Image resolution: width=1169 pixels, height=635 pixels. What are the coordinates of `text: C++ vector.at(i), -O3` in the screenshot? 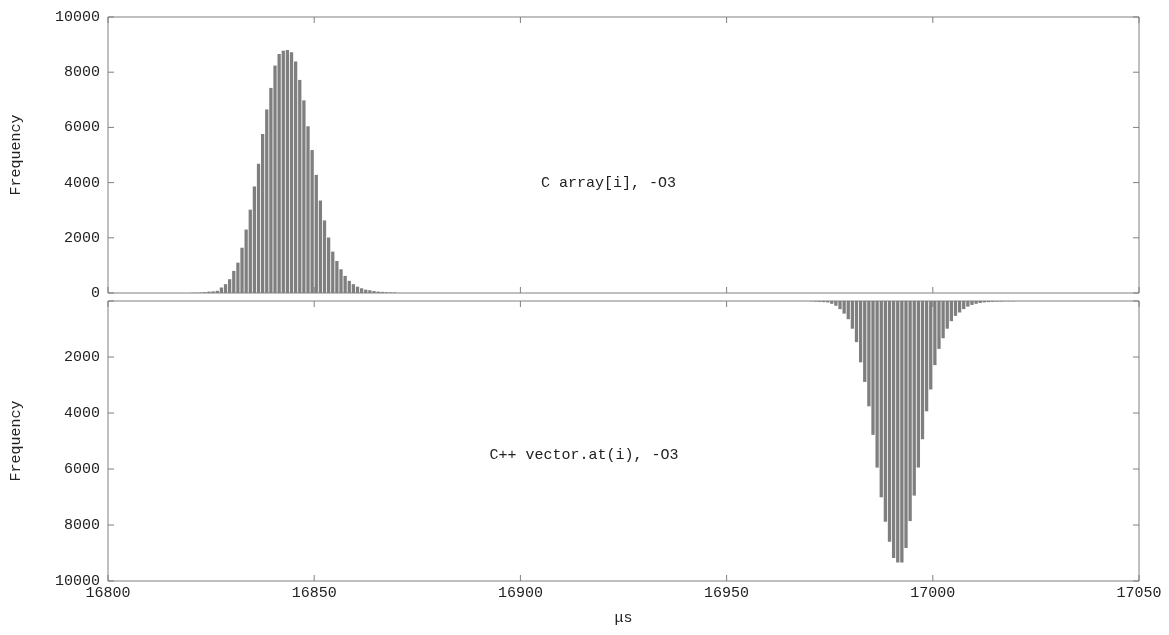 It's located at (584, 455).